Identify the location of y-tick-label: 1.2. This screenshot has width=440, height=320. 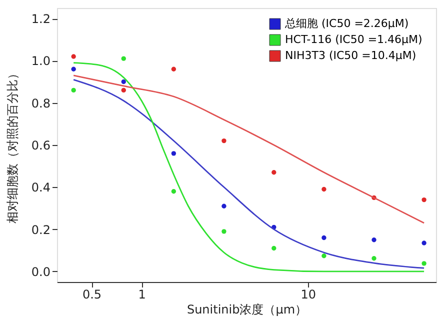
(40, 19).